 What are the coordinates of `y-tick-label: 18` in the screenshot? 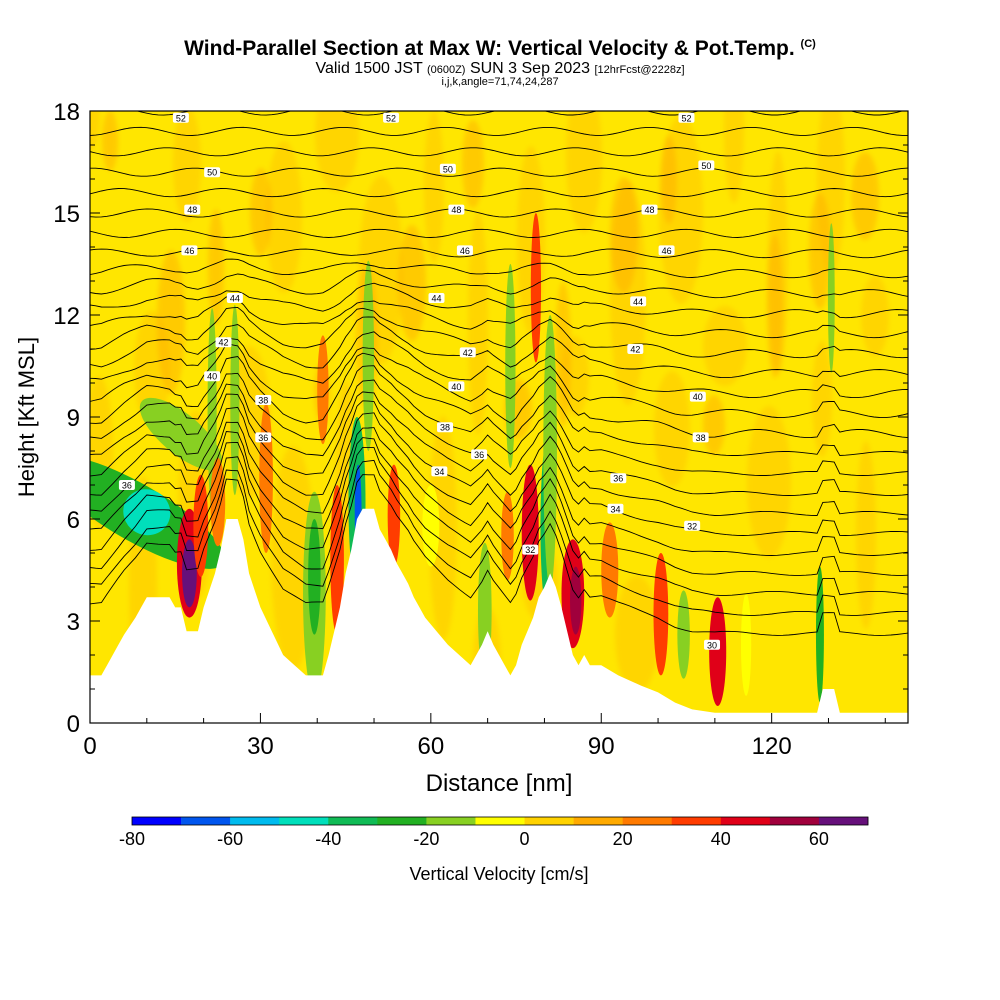 It's located at (66, 112).